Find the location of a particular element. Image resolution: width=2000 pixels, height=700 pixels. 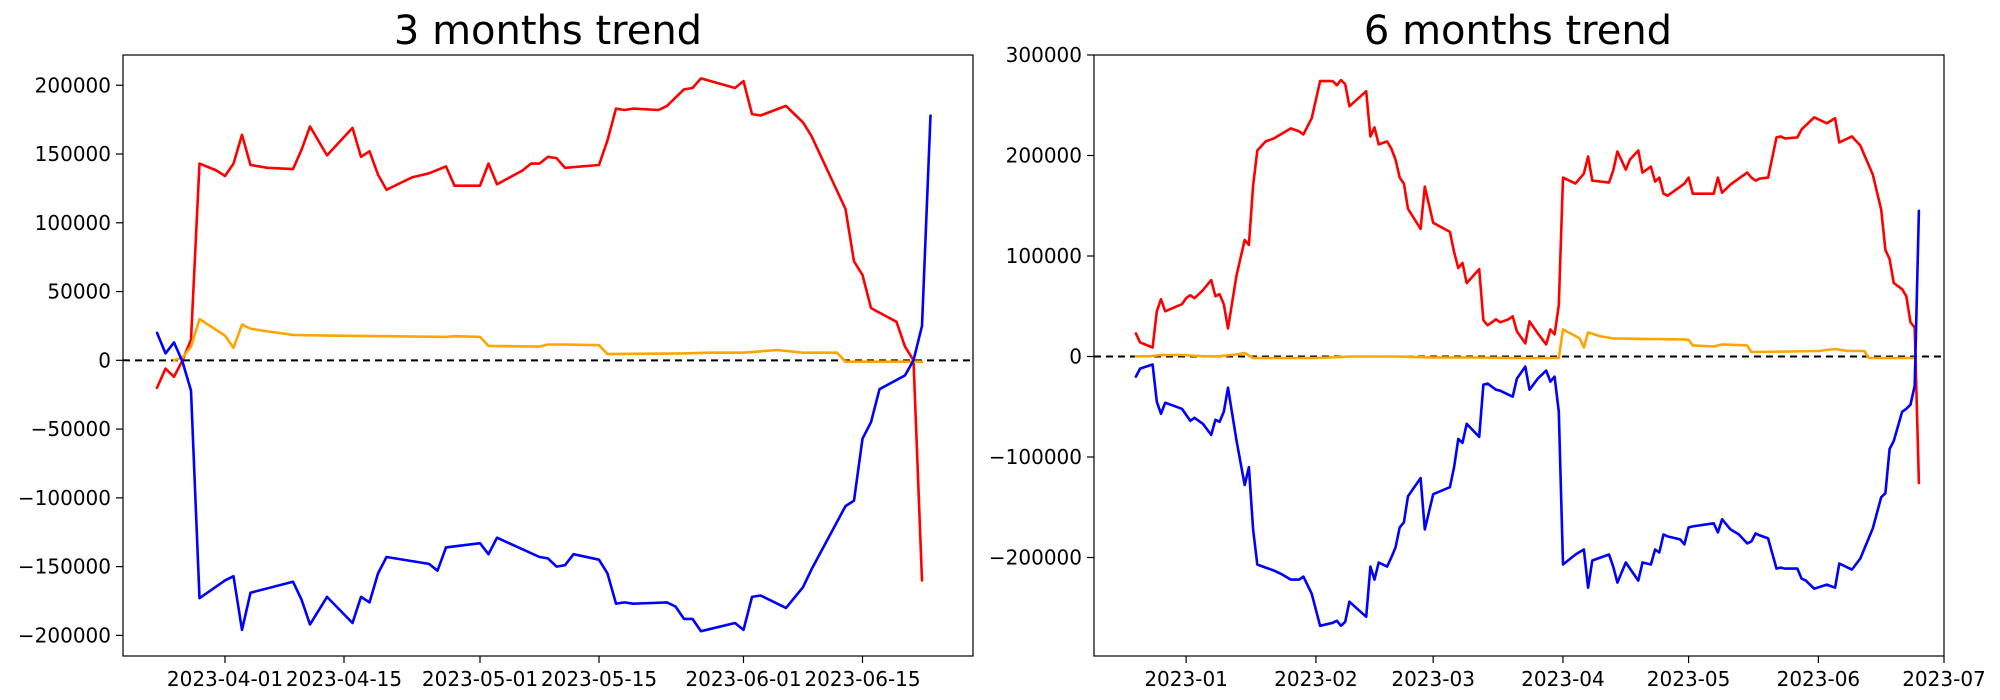

x-tick-label: 2023-04 is located at coordinates (1563, 679).